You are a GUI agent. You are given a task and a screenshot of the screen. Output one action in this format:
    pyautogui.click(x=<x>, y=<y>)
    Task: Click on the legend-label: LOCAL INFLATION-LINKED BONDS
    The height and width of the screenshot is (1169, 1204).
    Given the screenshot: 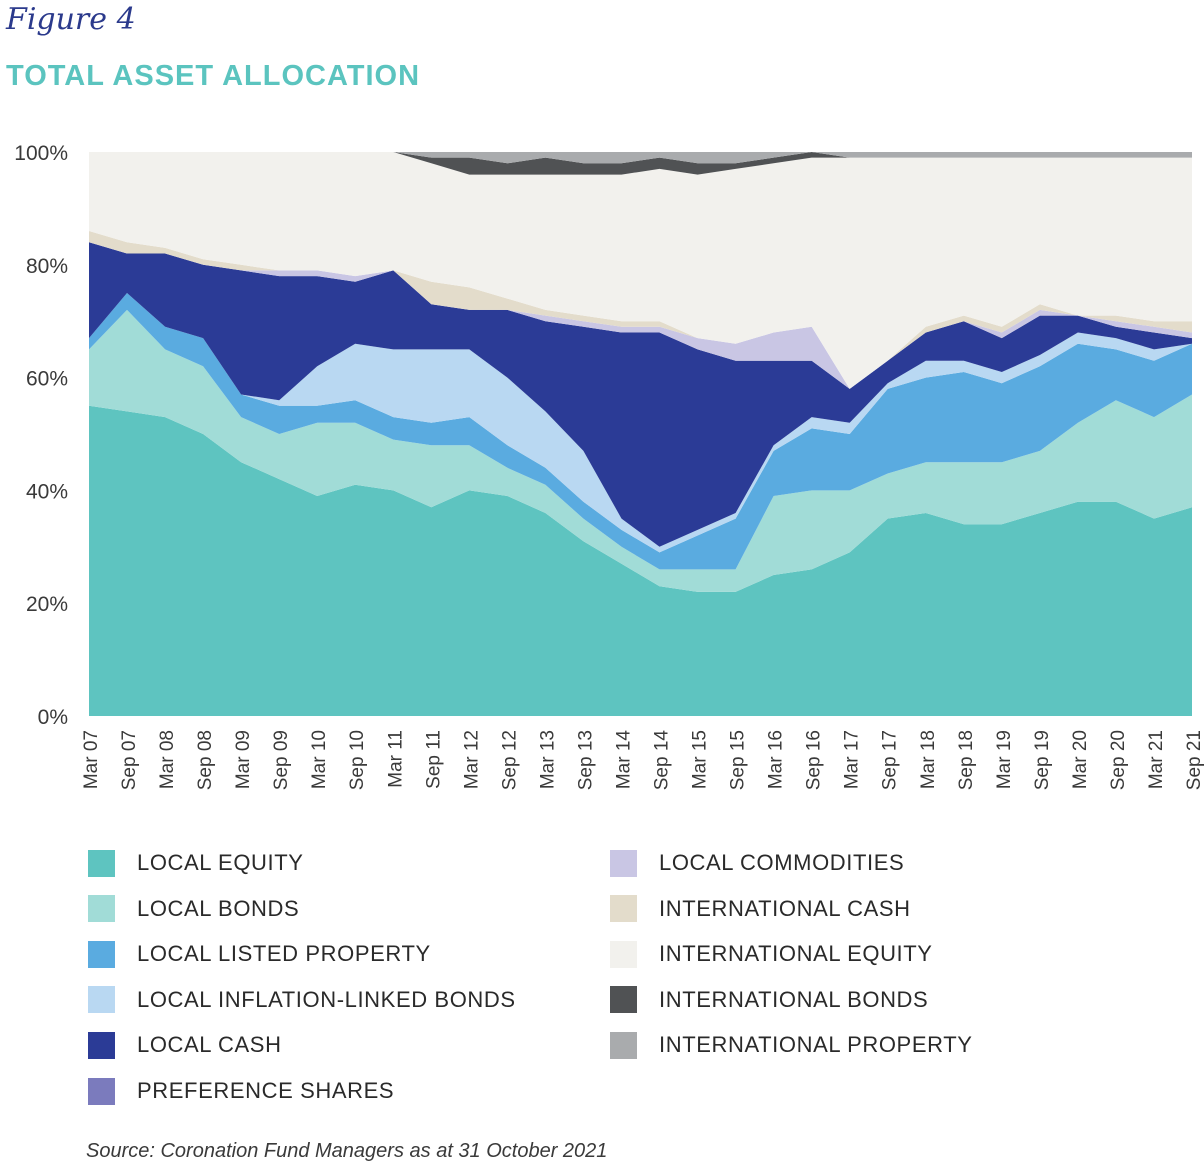 What is the action you would take?
    pyautogui.click(x=326, y=999)
    